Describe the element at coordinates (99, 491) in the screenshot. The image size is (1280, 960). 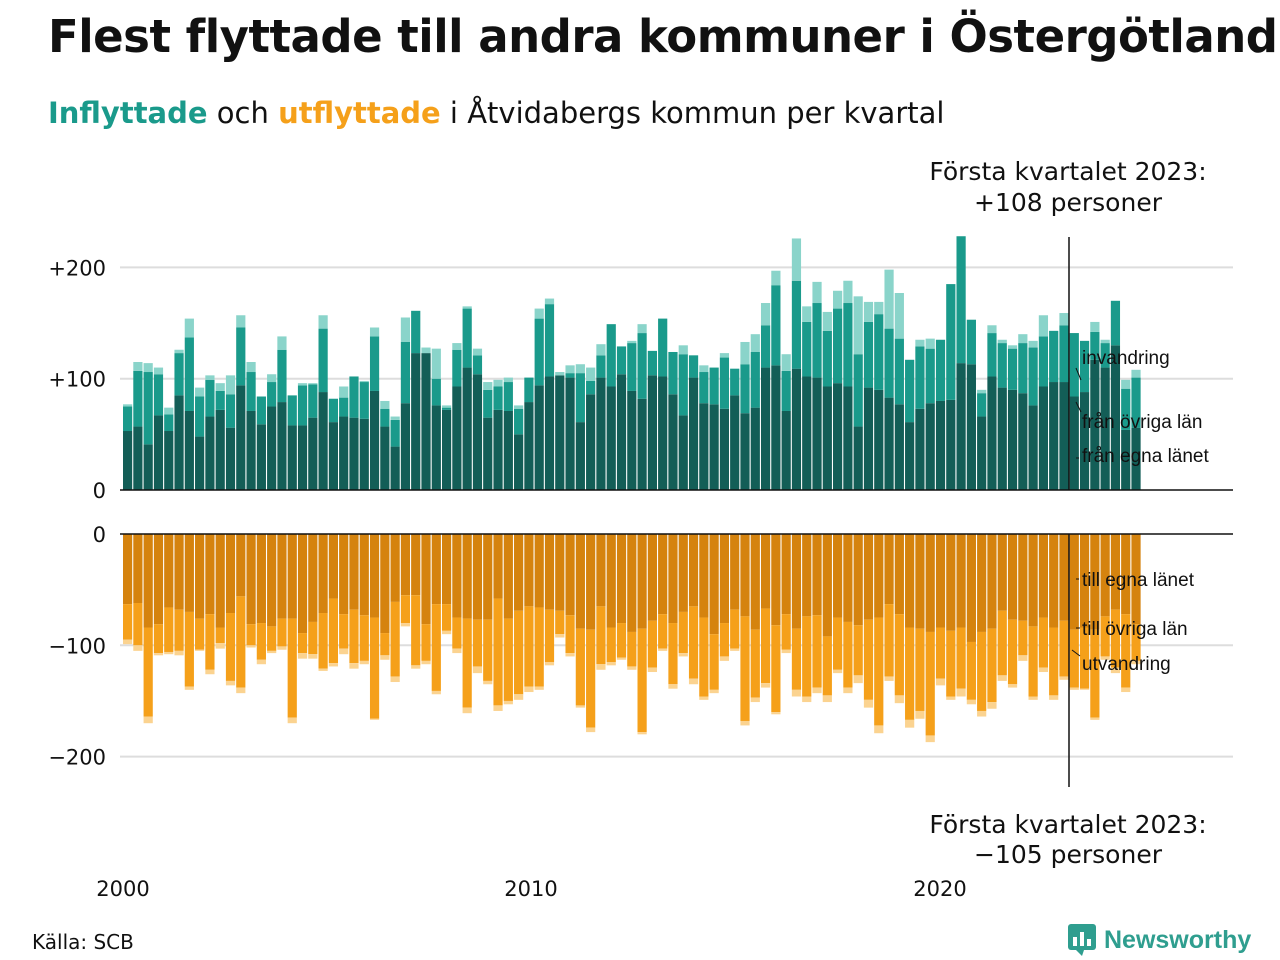
I see `y-tick-label: 0` at that location.